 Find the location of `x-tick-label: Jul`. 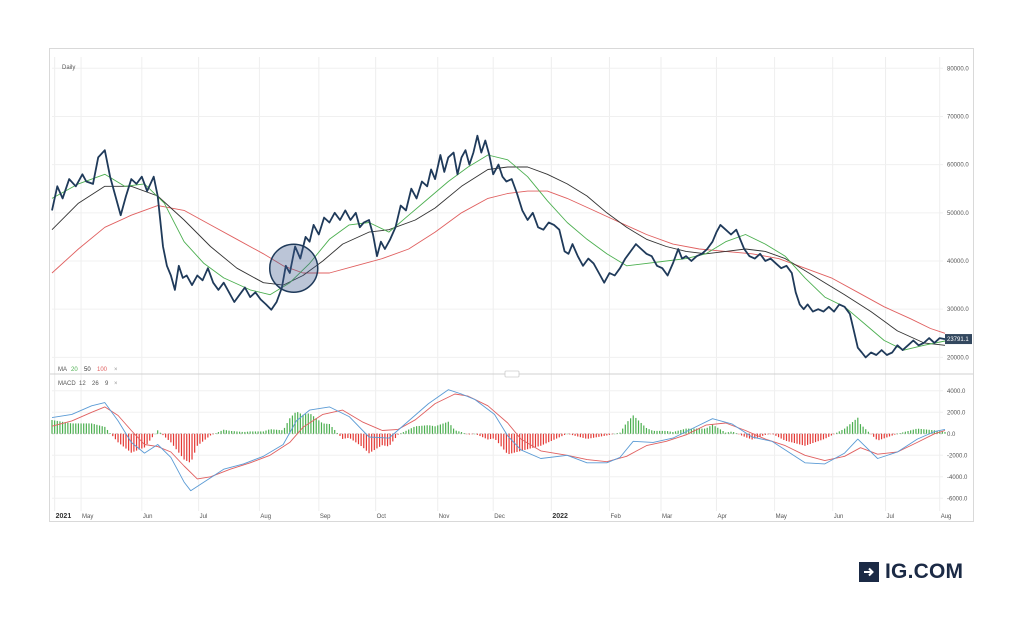

x-tick-label: Jul is located at coordinates (204, 517).